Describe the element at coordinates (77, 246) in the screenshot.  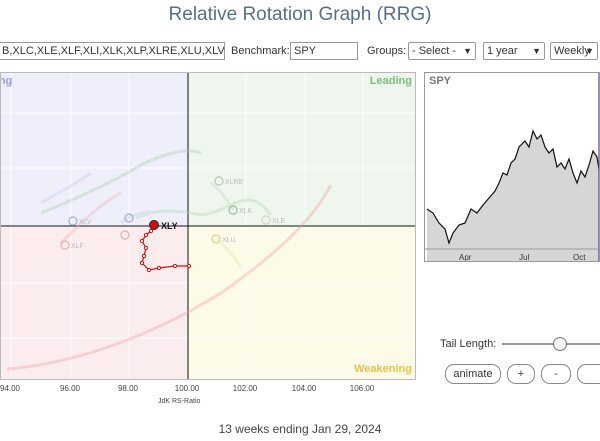
I see `faded-label-4: XLF` at that location.